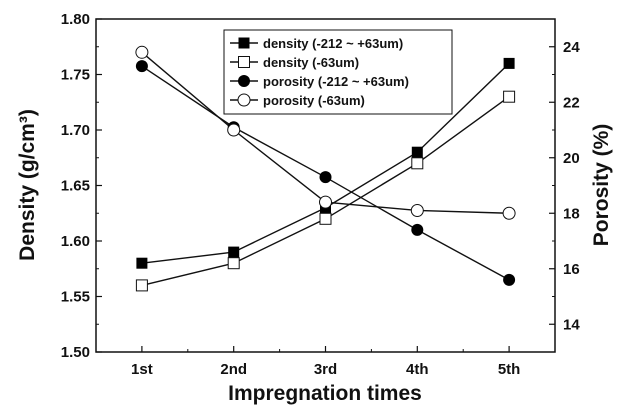  I want to click on legend-label: density (-212 ~ +63um), so click(333, 43).